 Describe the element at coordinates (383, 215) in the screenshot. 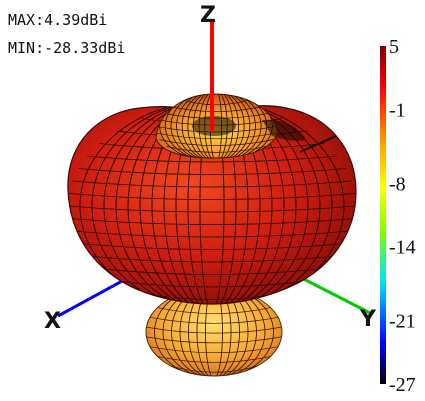

I see `colorbar-gradient` at that location.